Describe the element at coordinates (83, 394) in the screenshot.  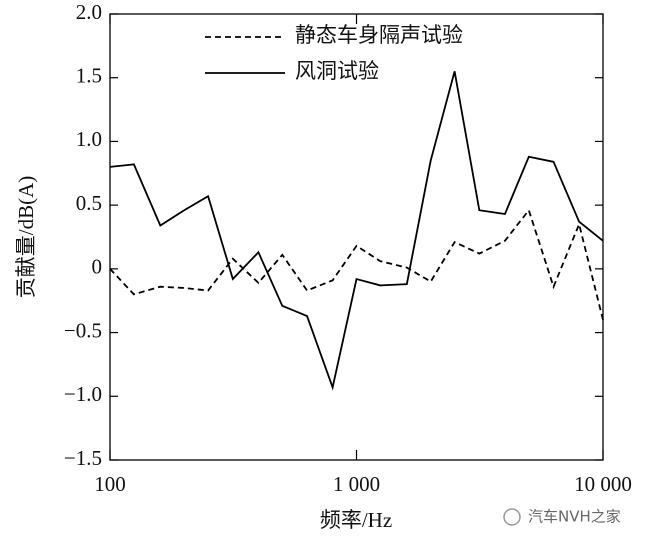
I see `y-tick-label: −1.0` at that location.